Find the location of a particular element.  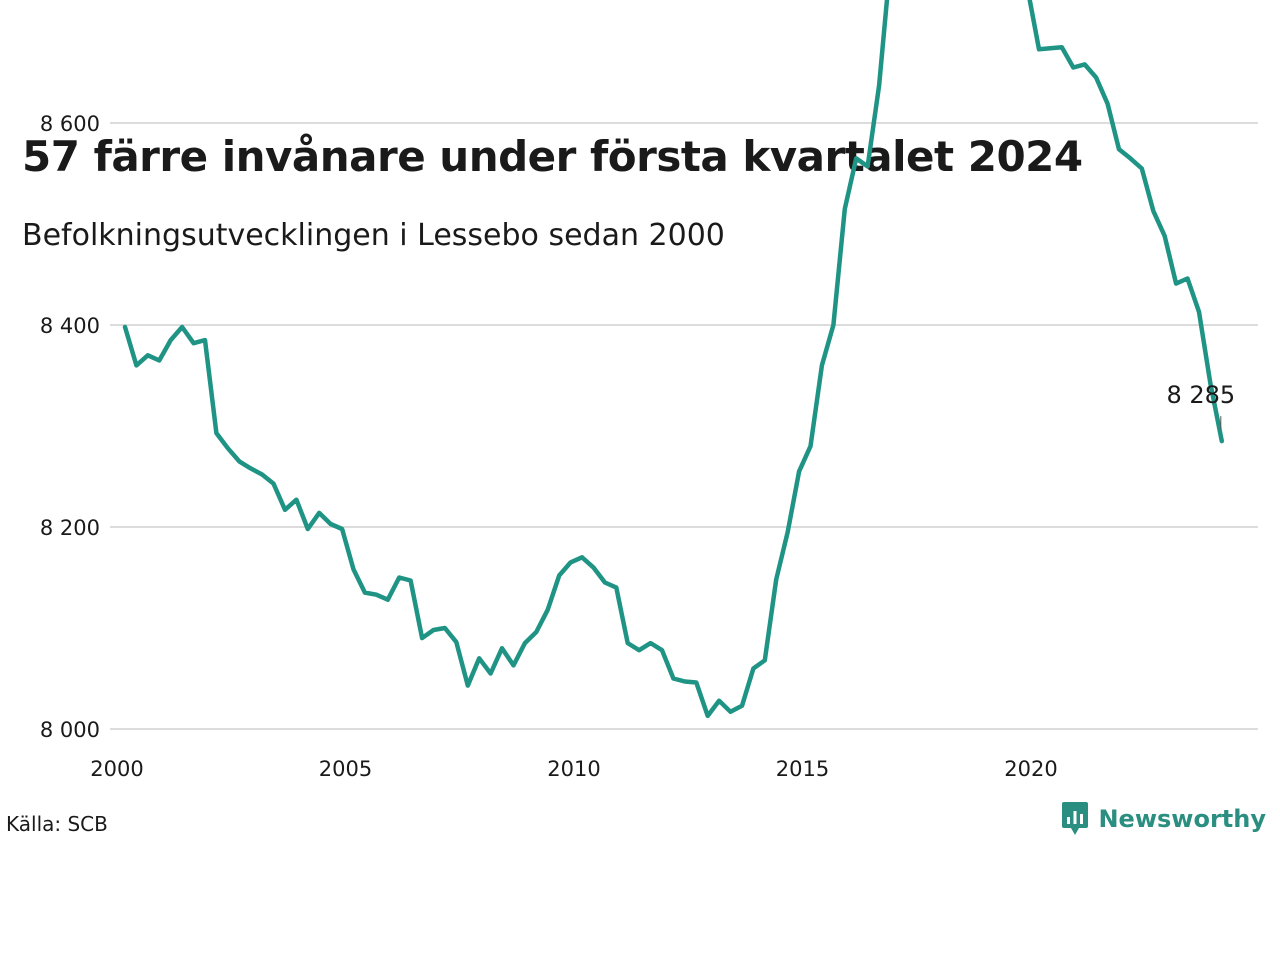

brand-name: Newsworthy is located at coordinates (1182, 819).